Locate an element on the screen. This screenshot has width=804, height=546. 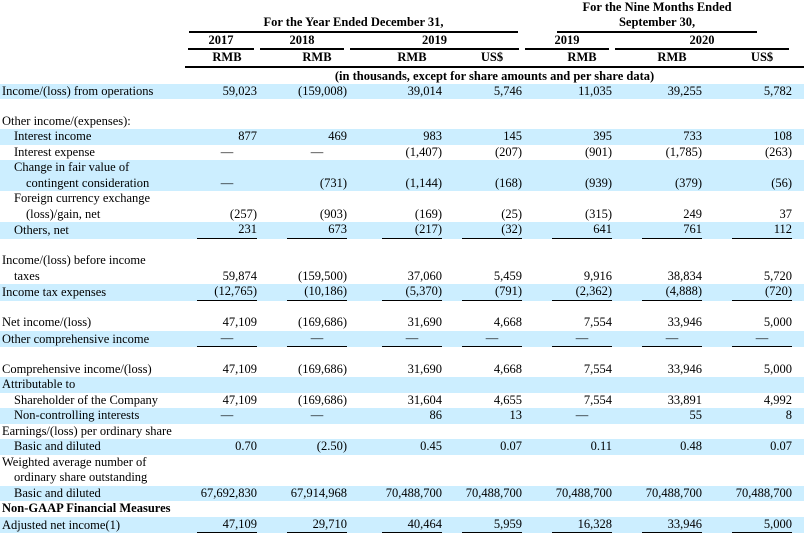
value-cell: (1,407) is located at coordinates (394, 153).